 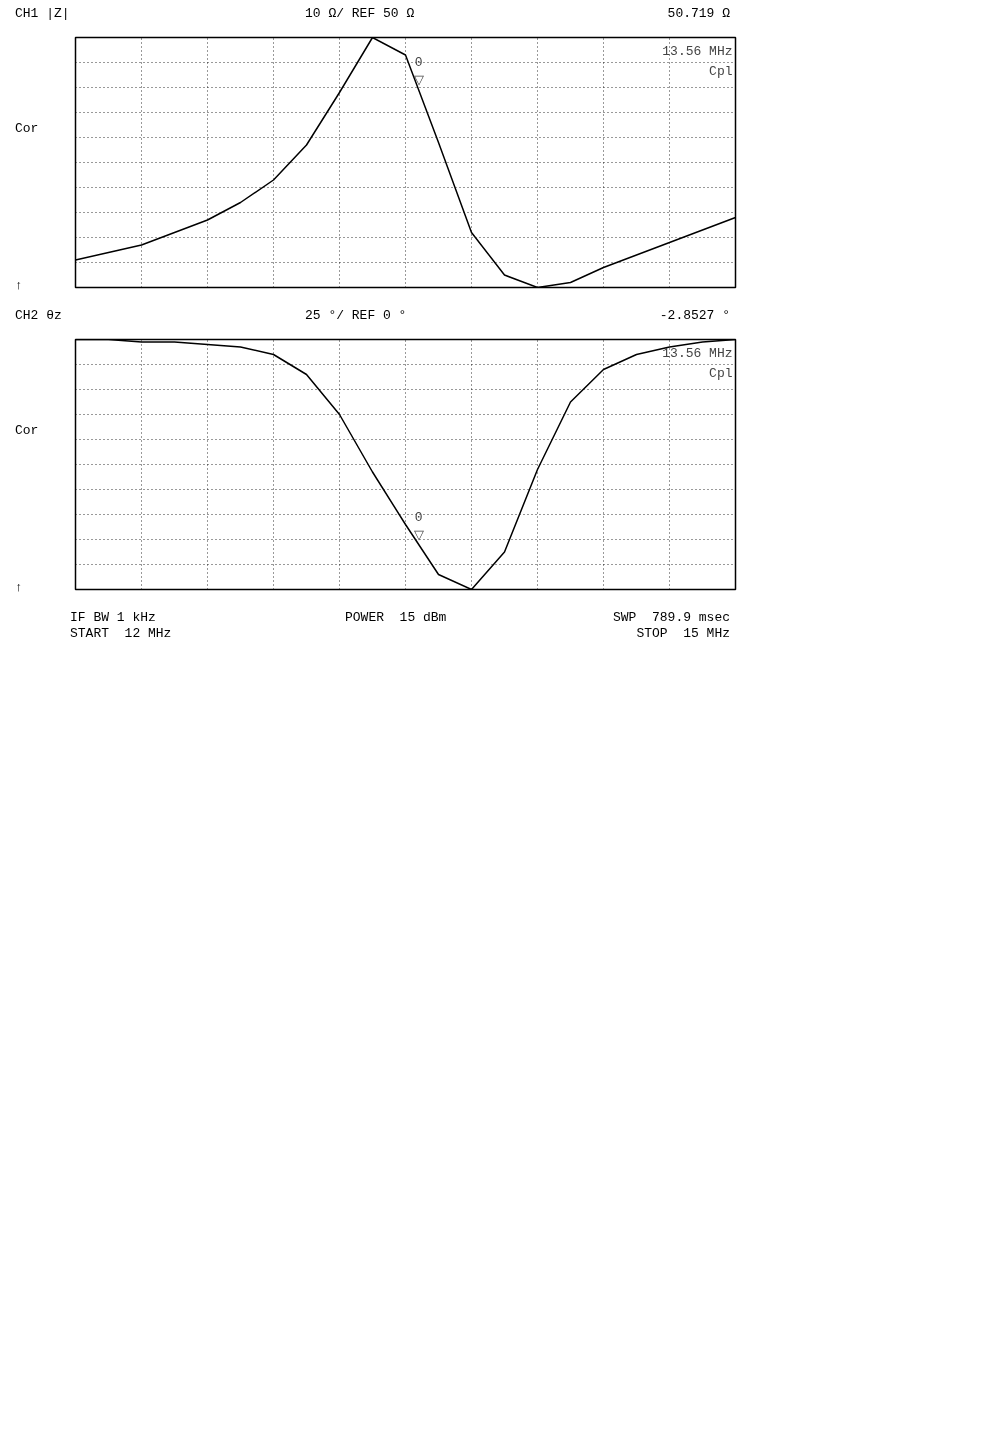 What do you see at coordinates (683, 634) in the screenshot?
I see `text: STOP 15 MHz` at bounding box center [683, 634].